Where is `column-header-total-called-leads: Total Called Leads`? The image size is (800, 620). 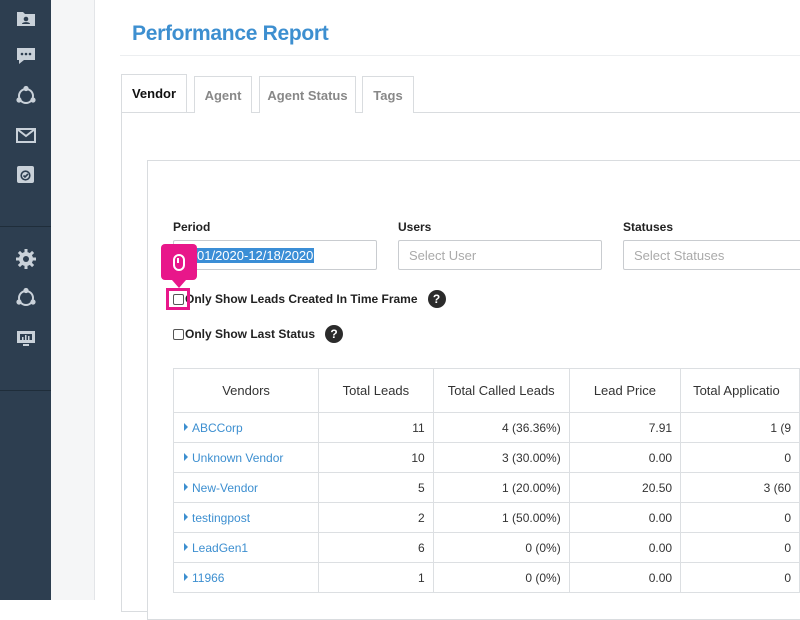 column-header-total-called-leads: Total Called Leads is located at coordinates (501, 390).